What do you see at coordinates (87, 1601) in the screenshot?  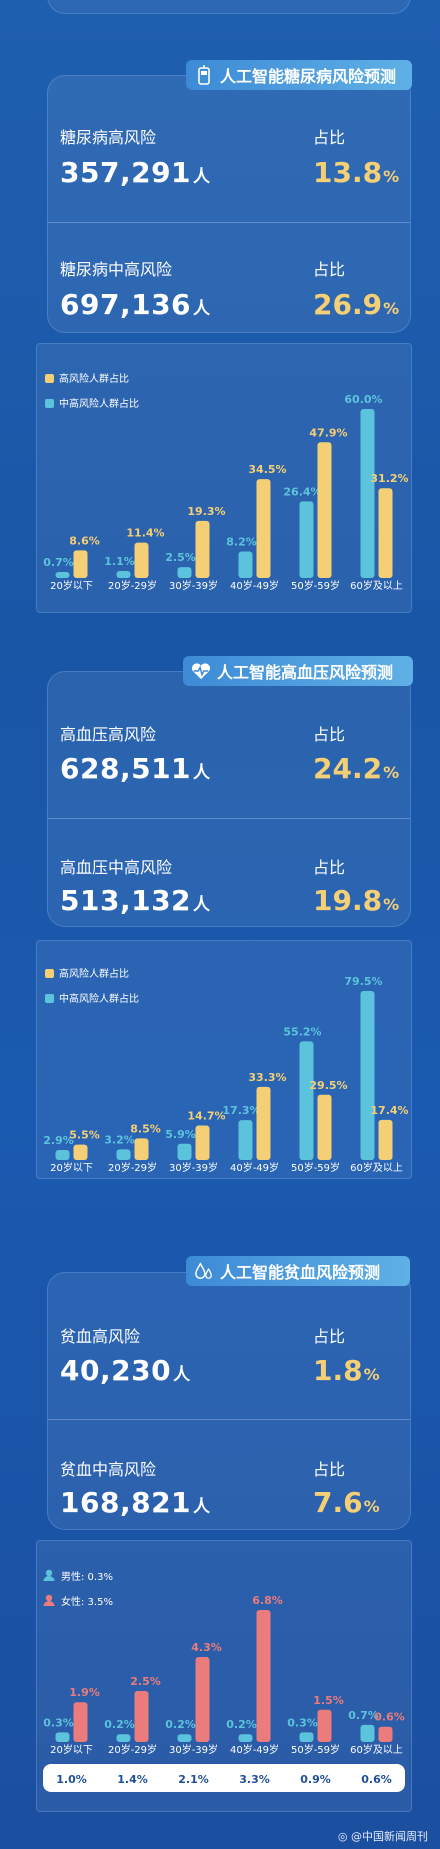 I see `legend-label: 女性: 3.5%` at bounding box center [87, 1601].